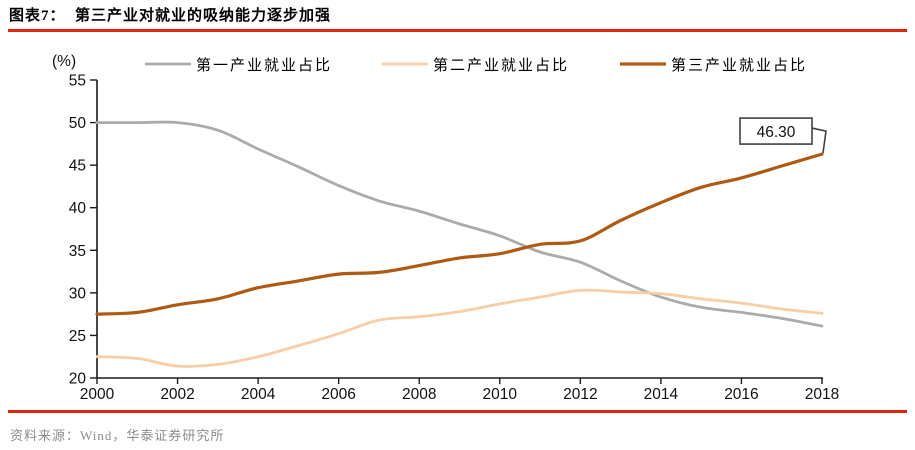 The height and width of the screenshot is (450, 915). Describe the element at coordinates (500, 394) in the screenshot. I see `x-tick-label-2010: 2010` at that location.